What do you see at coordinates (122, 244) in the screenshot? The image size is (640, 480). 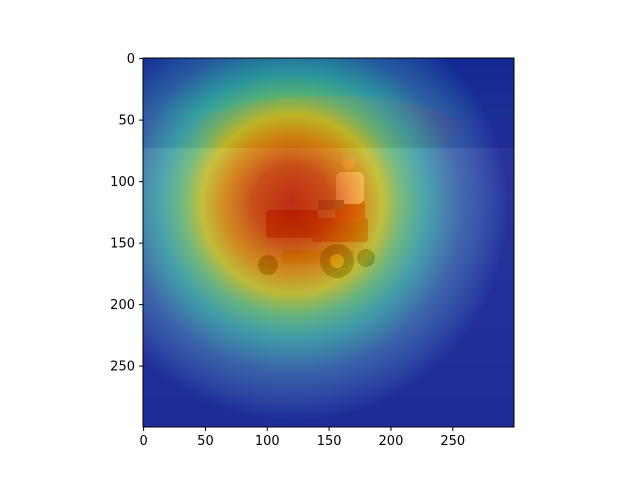 I see `y-tick-label: 150` at bounding box center [122, 244].